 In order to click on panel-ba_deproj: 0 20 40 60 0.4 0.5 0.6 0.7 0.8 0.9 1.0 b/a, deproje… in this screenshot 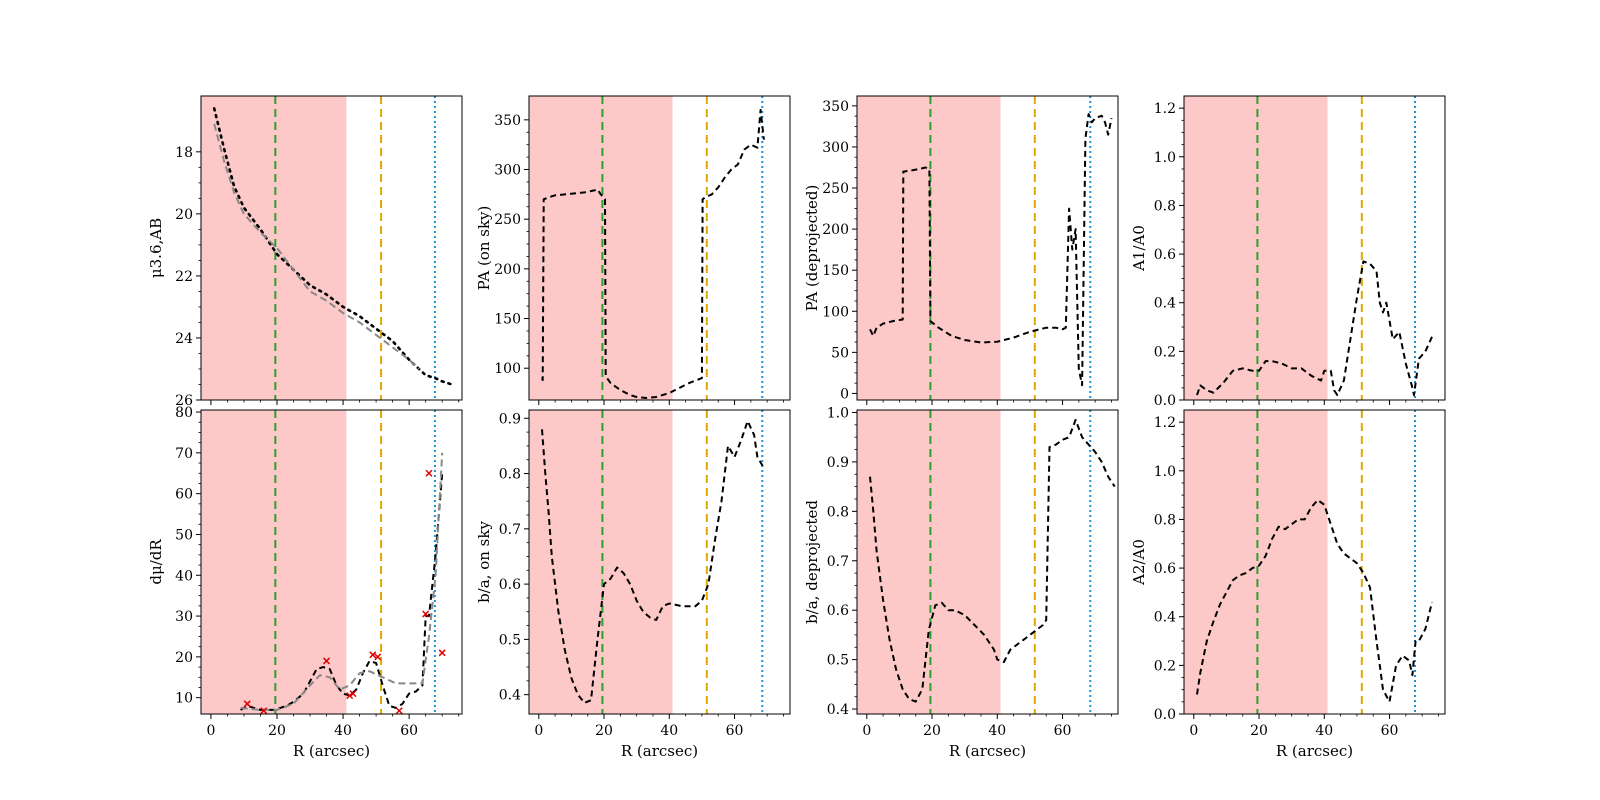, I will do `click(961, 582)`.